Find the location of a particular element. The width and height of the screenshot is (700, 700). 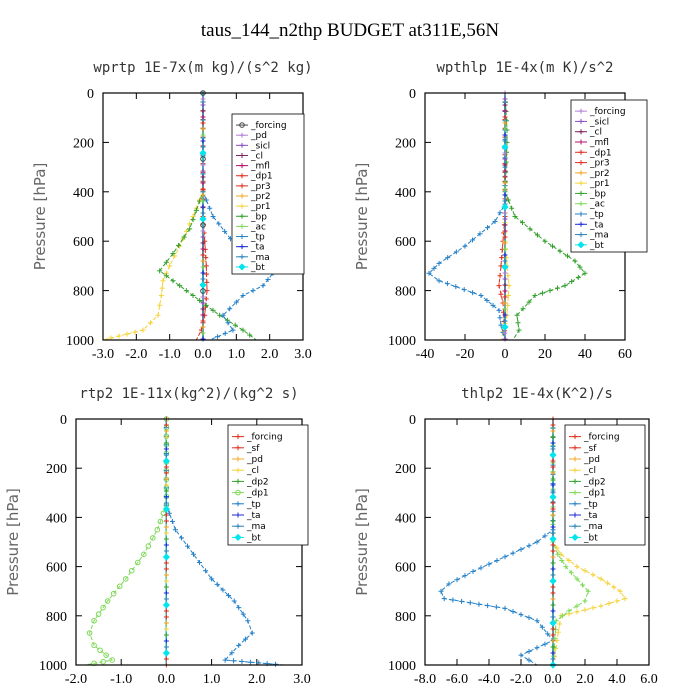

legend-label: _pr1 is located at coordinates (260, 207).